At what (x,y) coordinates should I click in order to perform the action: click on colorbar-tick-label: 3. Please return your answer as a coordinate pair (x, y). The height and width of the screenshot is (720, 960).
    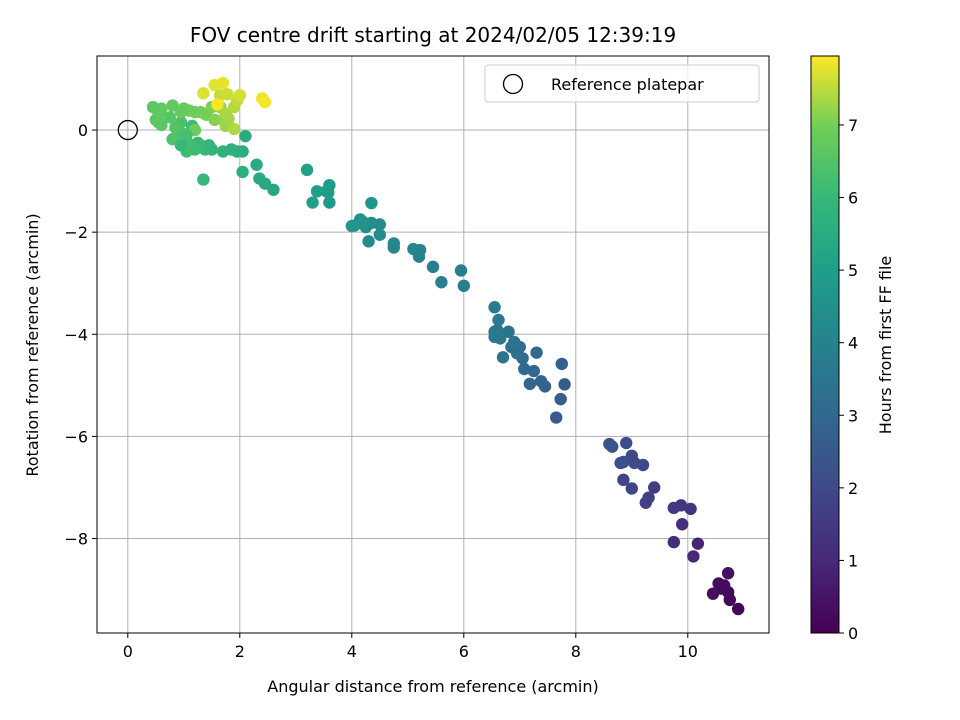
    Looking at the image, I should click on (853, 415).